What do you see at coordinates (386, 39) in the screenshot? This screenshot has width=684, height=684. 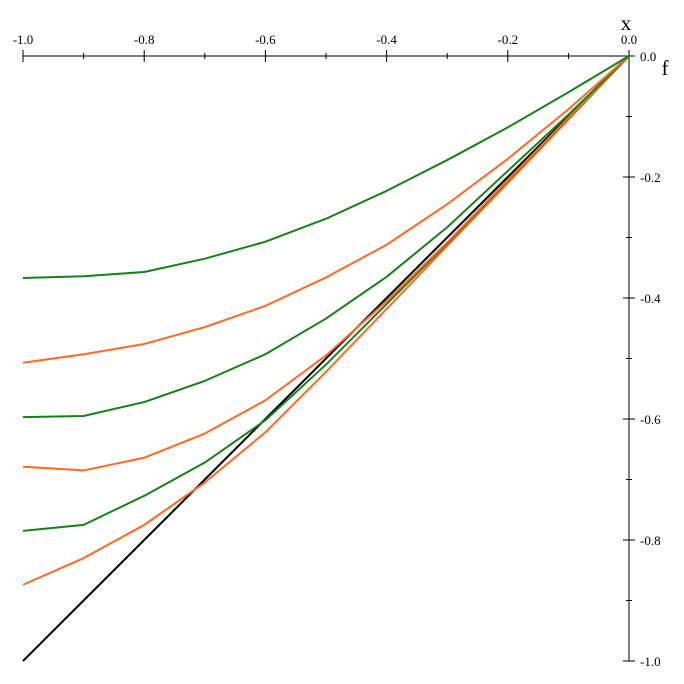 I see `x-tick-label: -0.4` at bounding box center [386, 39].